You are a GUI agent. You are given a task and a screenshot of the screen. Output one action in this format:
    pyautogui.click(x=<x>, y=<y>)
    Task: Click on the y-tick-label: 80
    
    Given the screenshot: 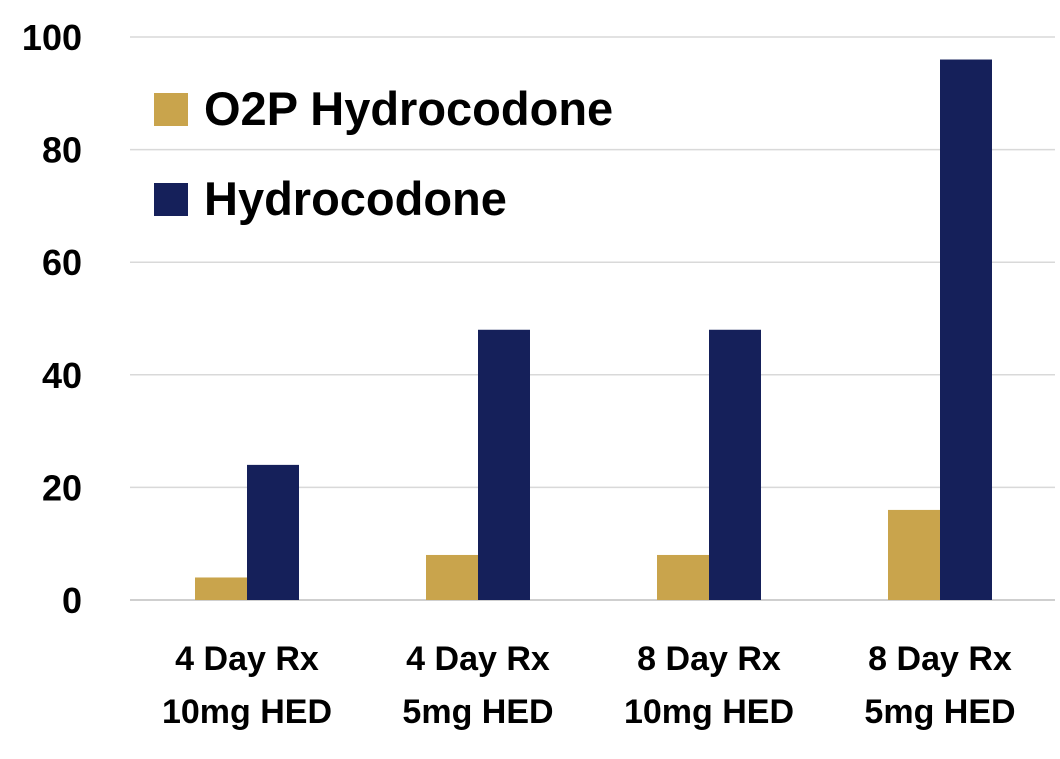 What is the action you would take?
    pyautogui.click(x=62, y=150)
    